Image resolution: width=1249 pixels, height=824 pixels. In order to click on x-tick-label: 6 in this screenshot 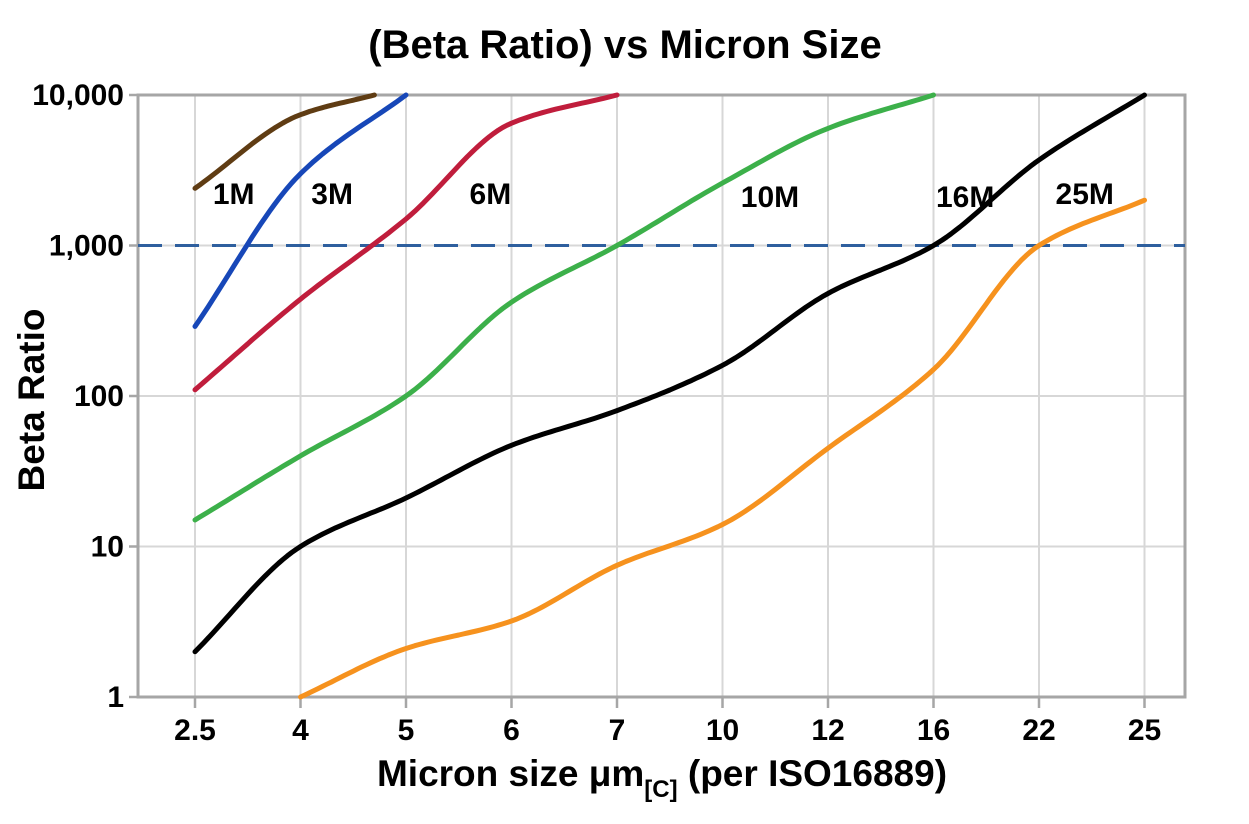, I will do `click(511, 730)`.